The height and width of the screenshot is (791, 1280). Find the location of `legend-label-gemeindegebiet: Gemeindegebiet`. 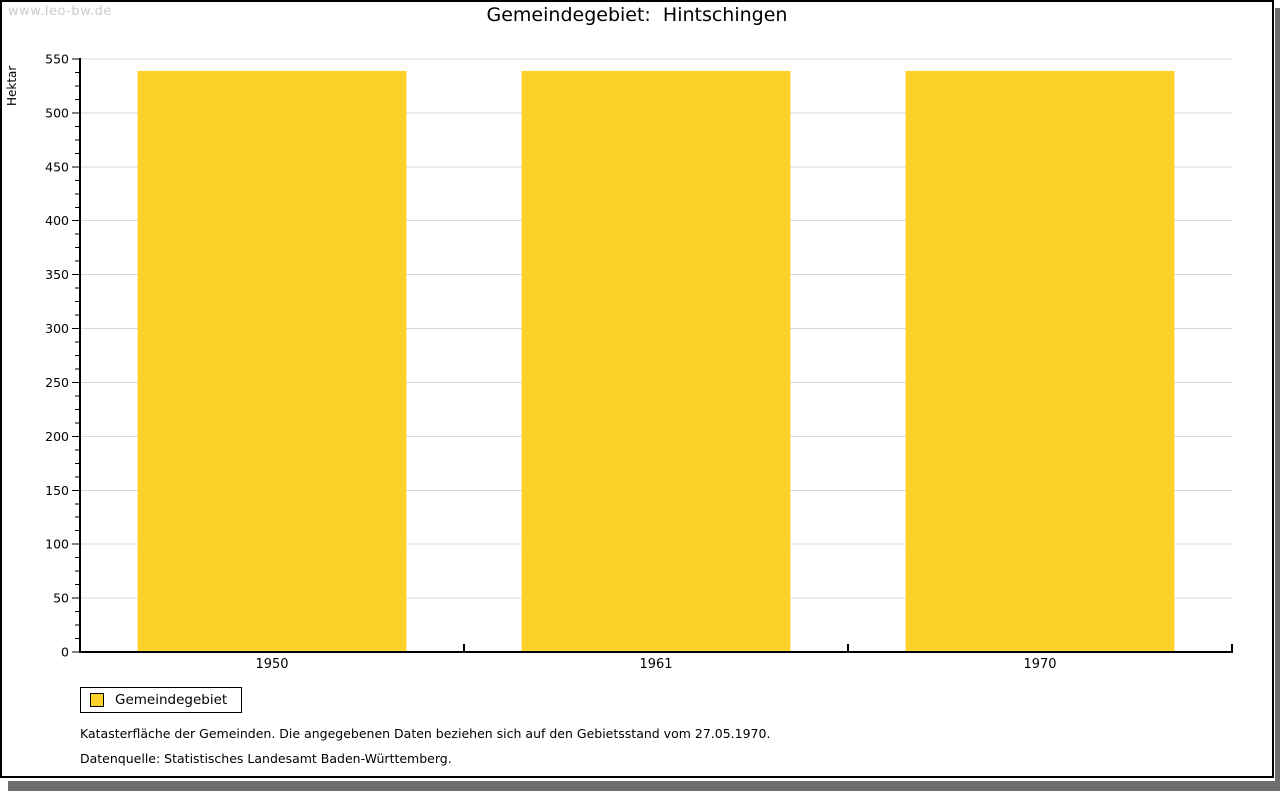

legend-label-gemeindegebiet: Gemeindegebiet is located at coordinates (171, 700).